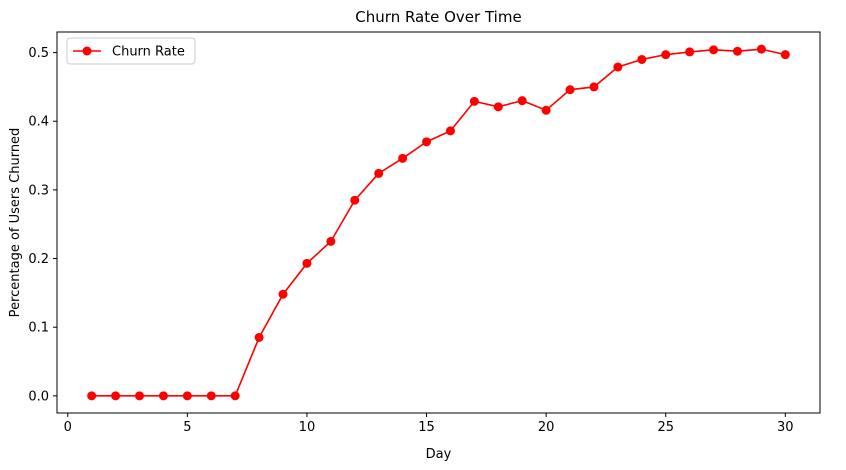  I want to click on x-axis-title: Day, so click(439, 454).